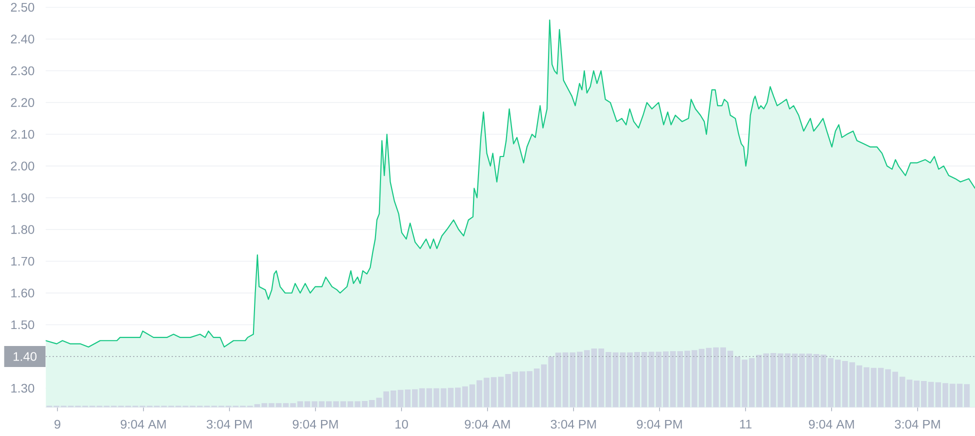 This screenshot has height=436, width=975. Describe the element at coordinates (22, 134) in the screenshot. I see `y-tick-label: 2.10` at that location.